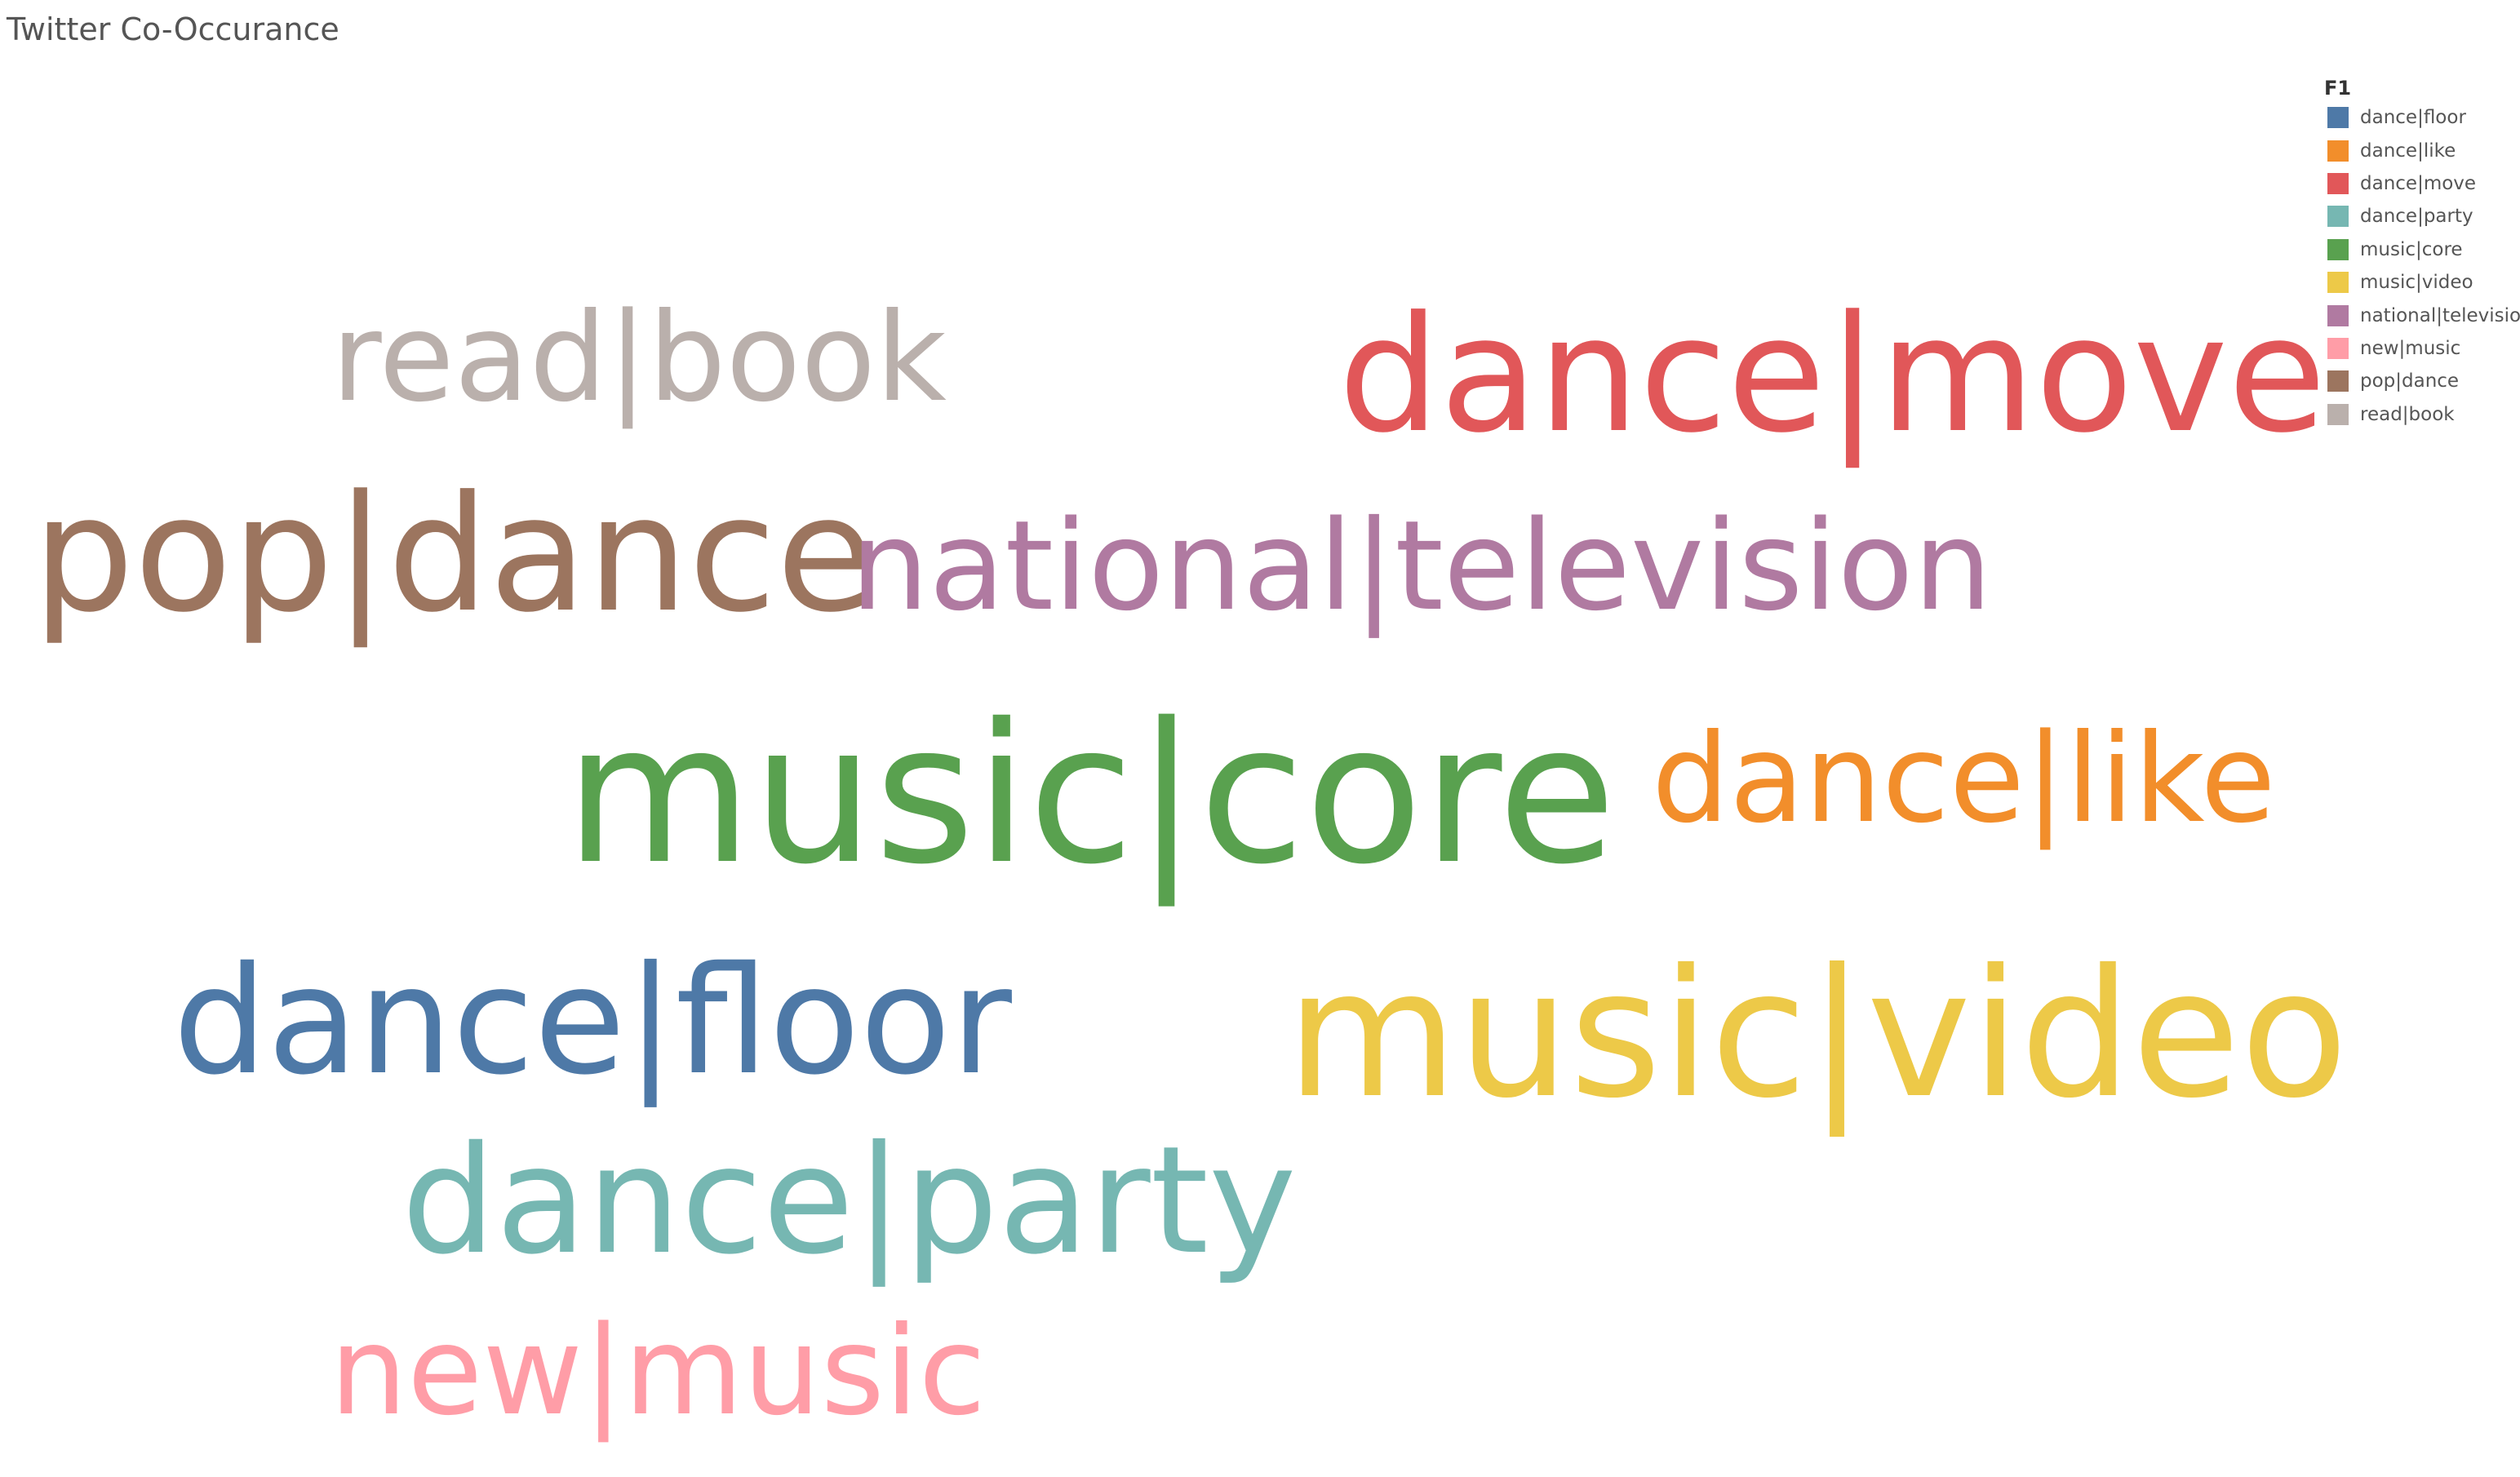 This screenshot has width=2520, height=1477. What do you see at coordinates (1833, 375) in the screenshot?
I see `word-dance-move: dance|move` at bounding box center [1833, 375].